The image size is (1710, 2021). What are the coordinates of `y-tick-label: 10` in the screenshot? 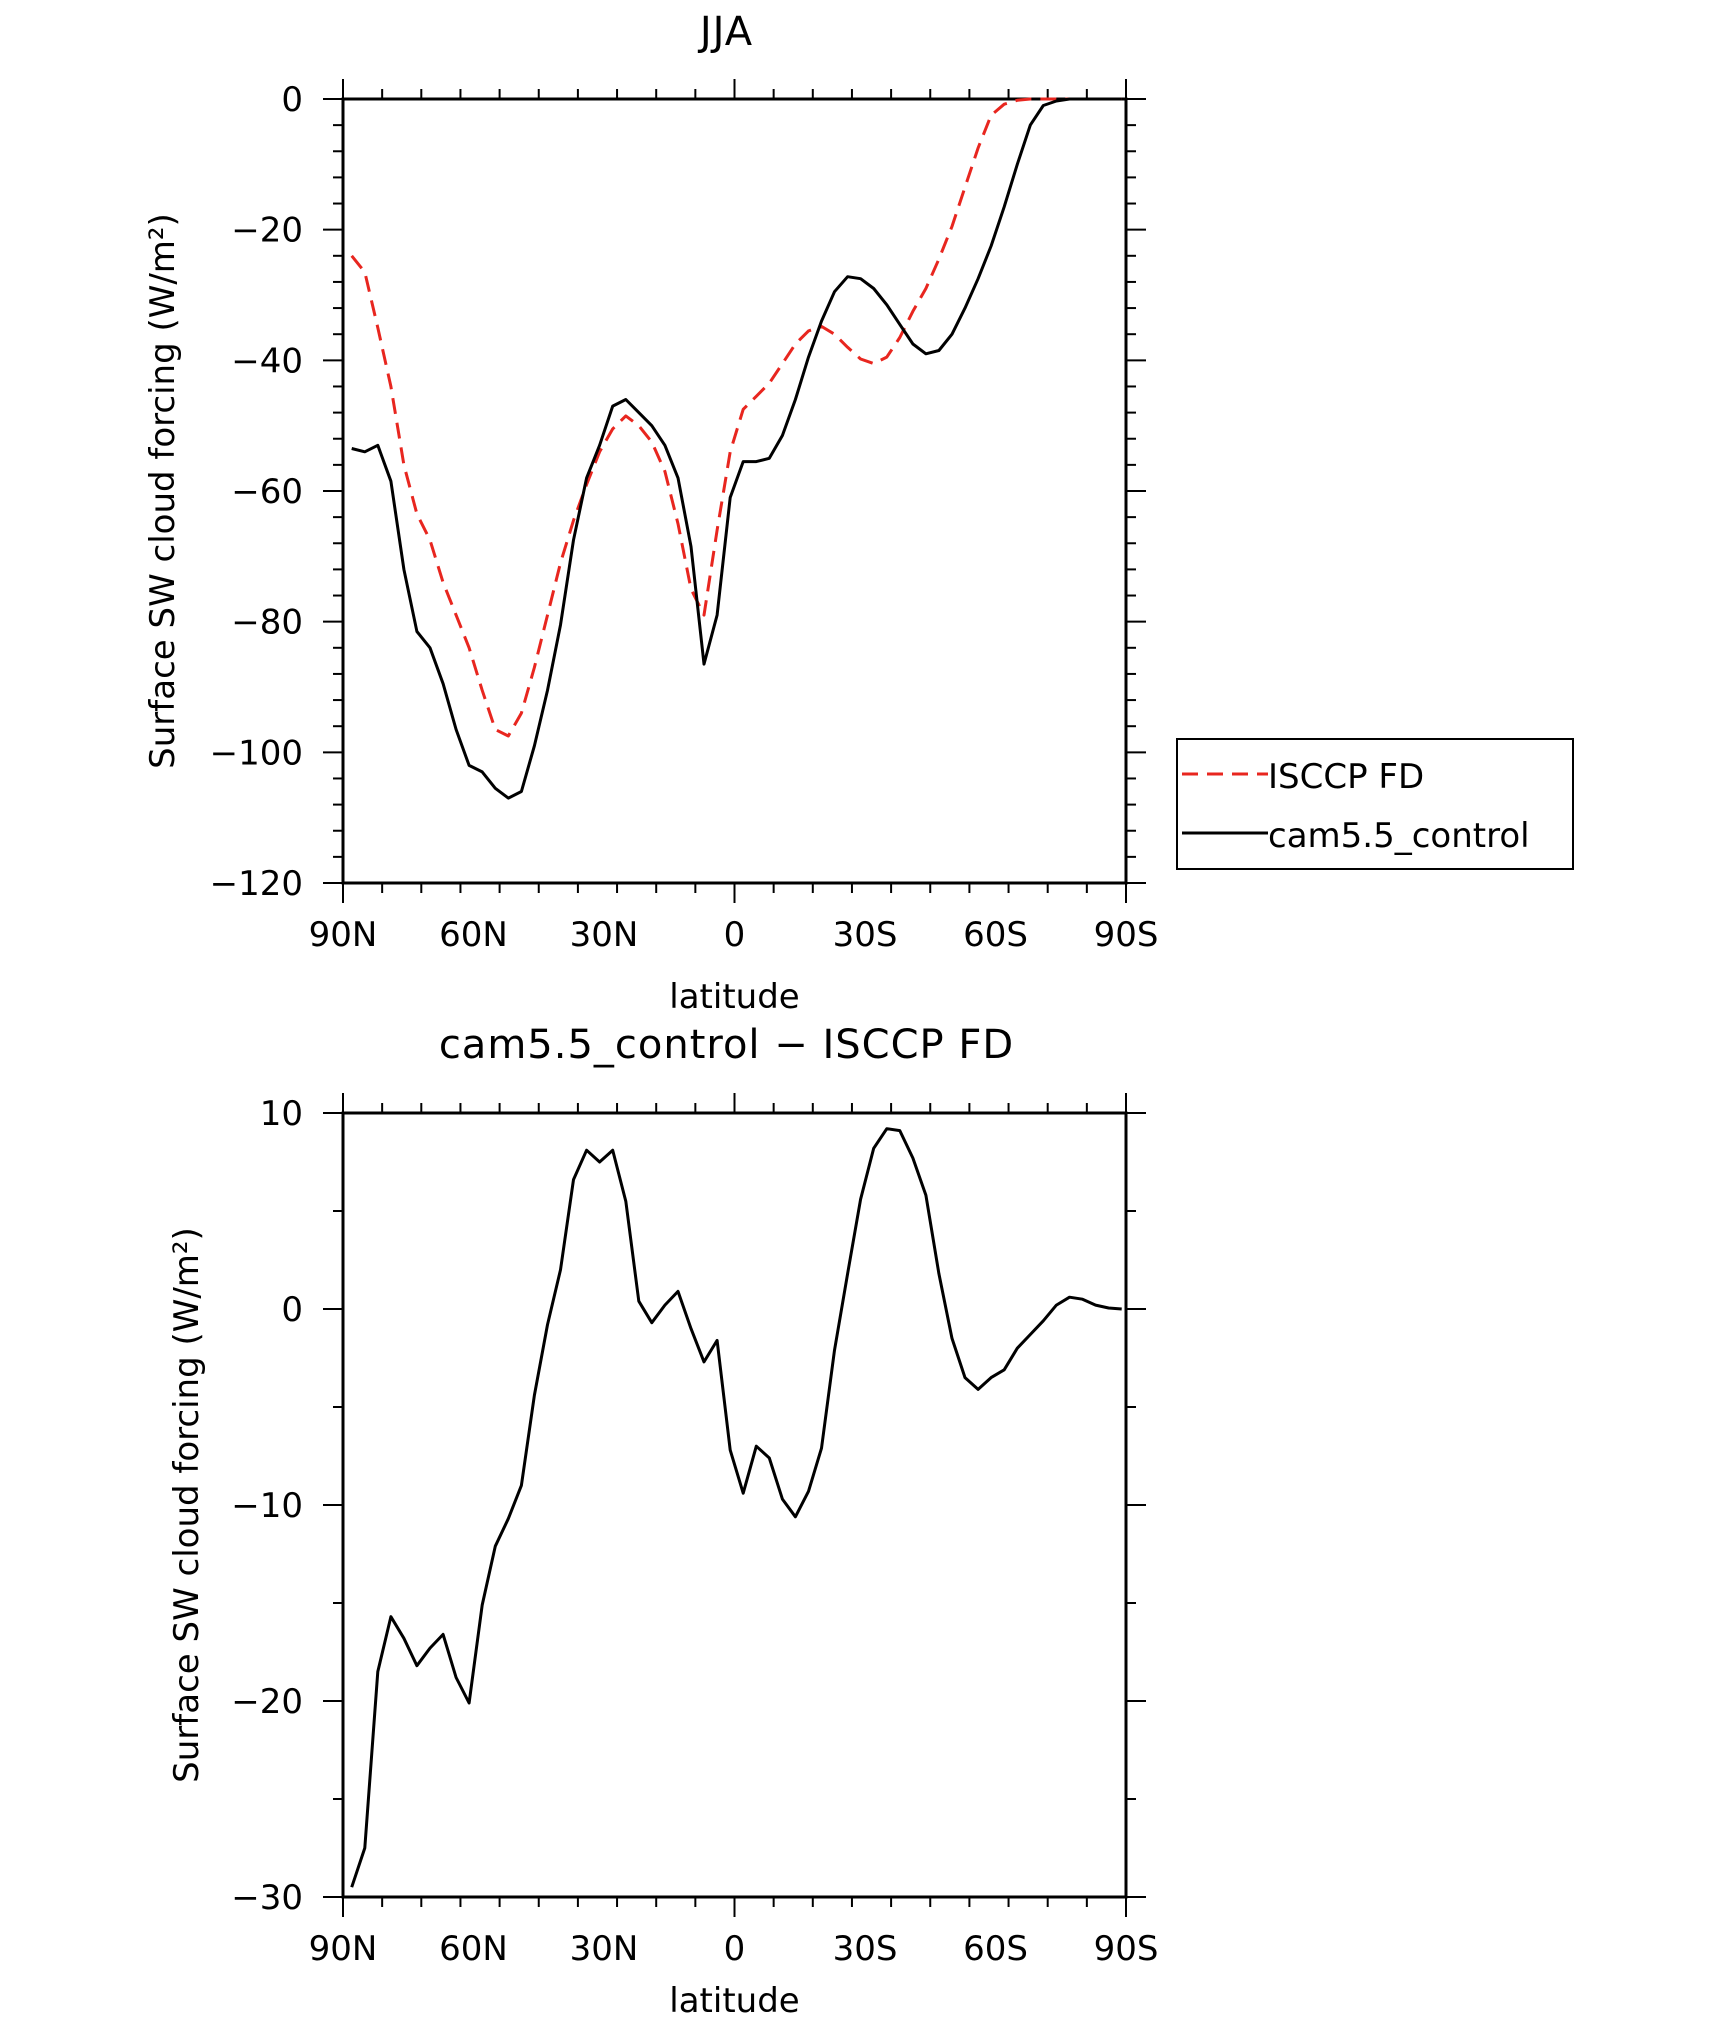 It's located at (281, 1114).